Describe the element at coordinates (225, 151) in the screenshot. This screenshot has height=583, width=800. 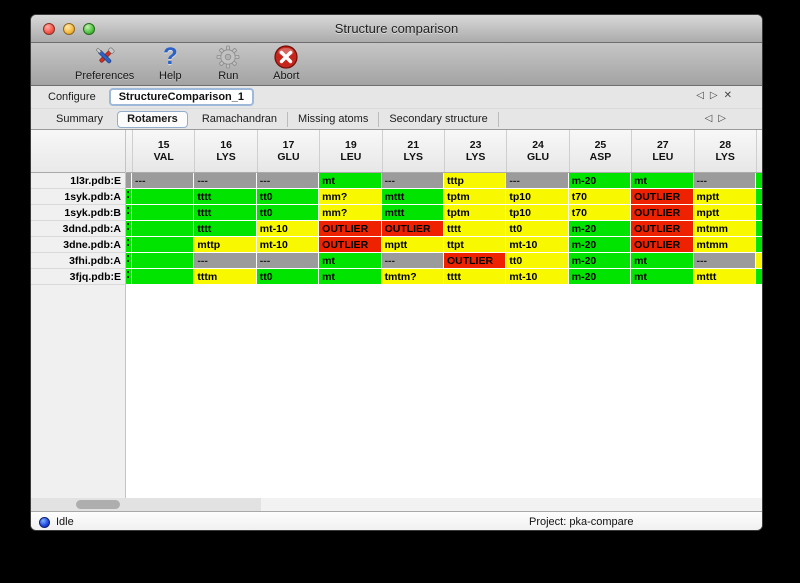
I see `column-header-16: 16 LYS` at that location.